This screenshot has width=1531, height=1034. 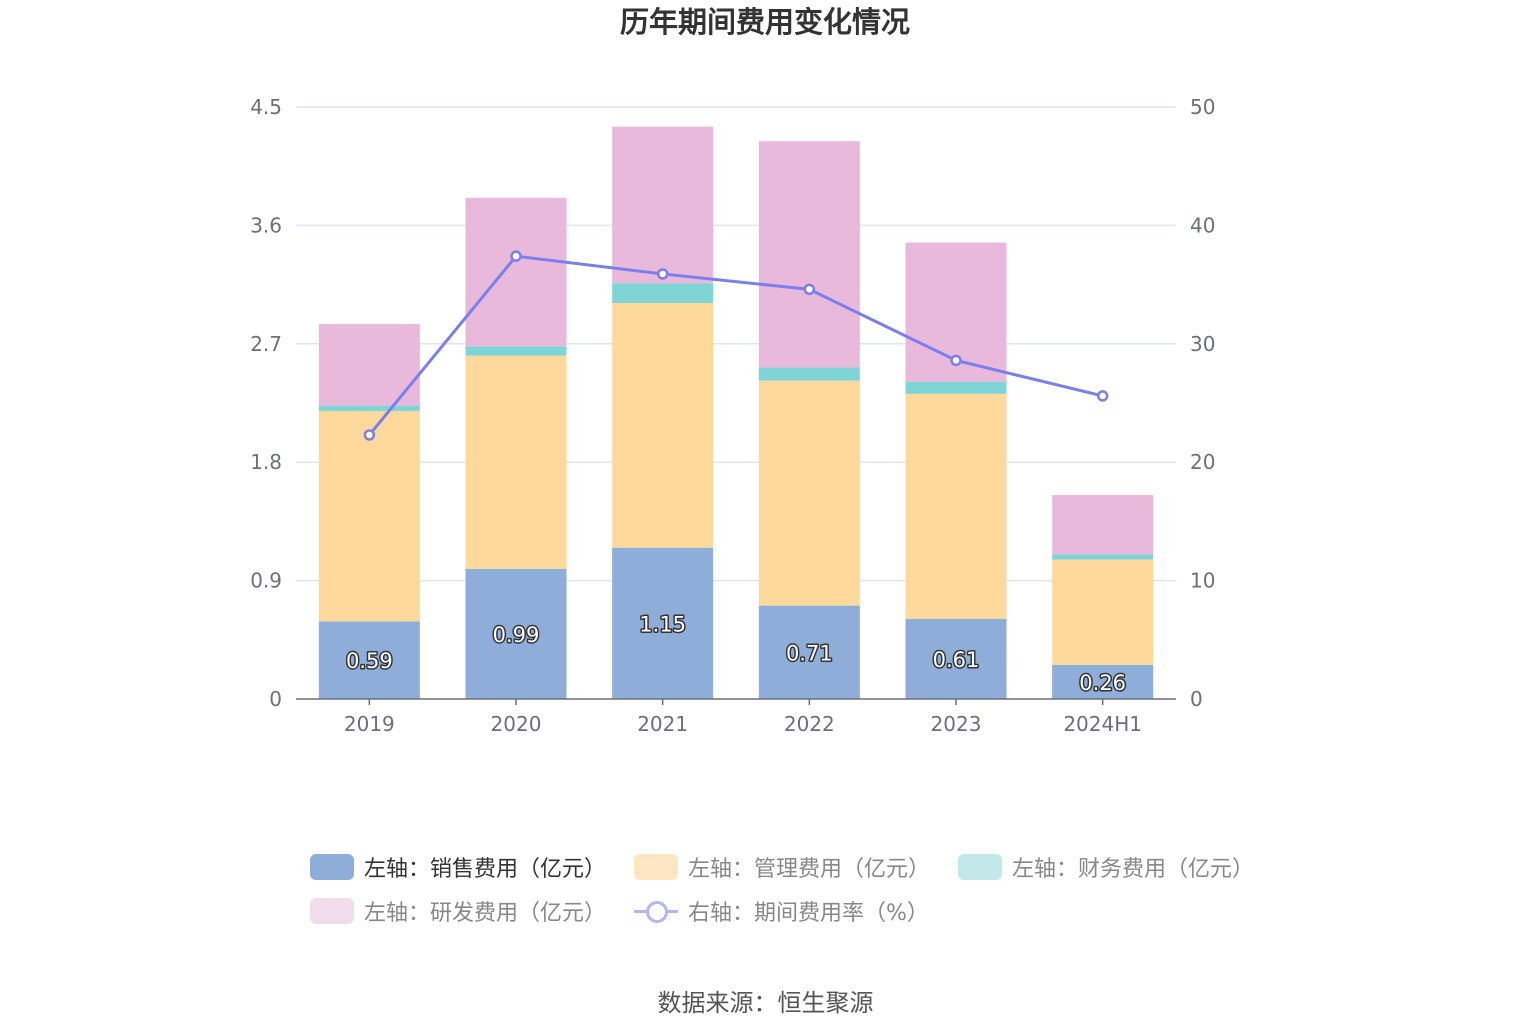 I want to click on data-label: 0.59, so click(x=369, y=661).